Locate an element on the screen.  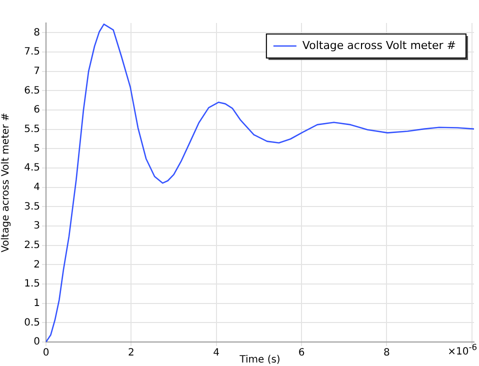
y-axis-title: Voltage across Volt meter # is located at coordinates (6, 182).